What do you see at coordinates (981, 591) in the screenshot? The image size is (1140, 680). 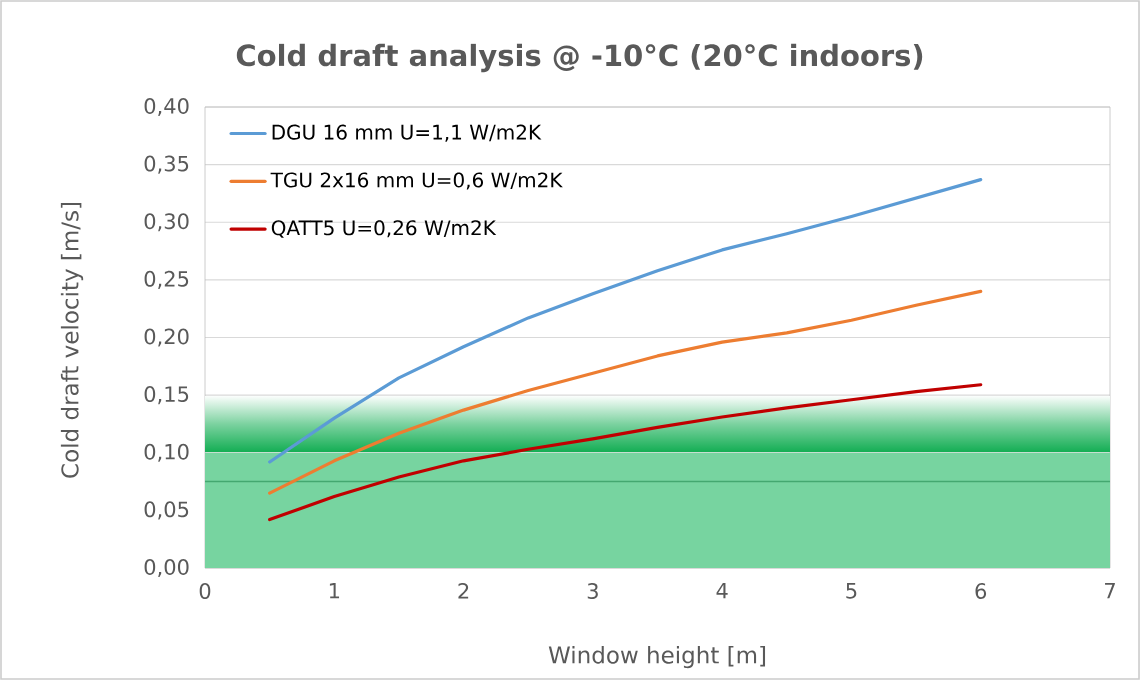 I see `x-tick-label: 6` at bounding box center [981, 591].